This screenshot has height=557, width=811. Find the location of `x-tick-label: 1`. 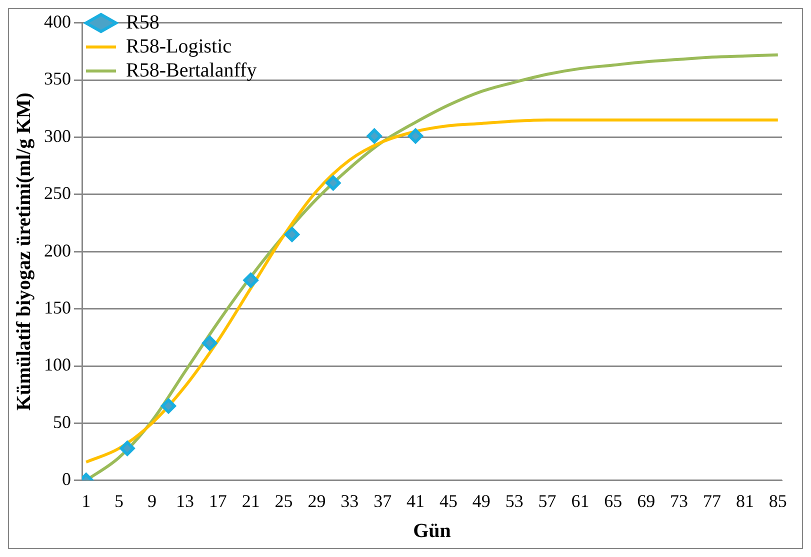

x-tick-label: 1 is located at coordinates (86, 500).